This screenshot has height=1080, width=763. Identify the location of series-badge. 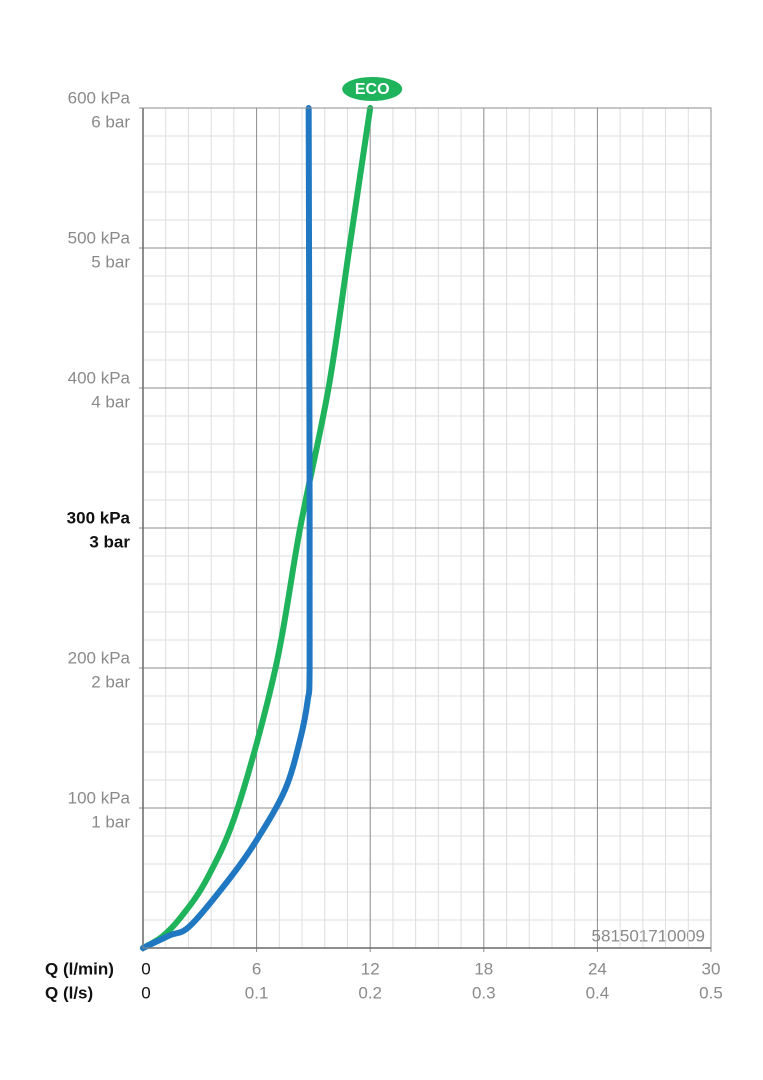
(372, 89).